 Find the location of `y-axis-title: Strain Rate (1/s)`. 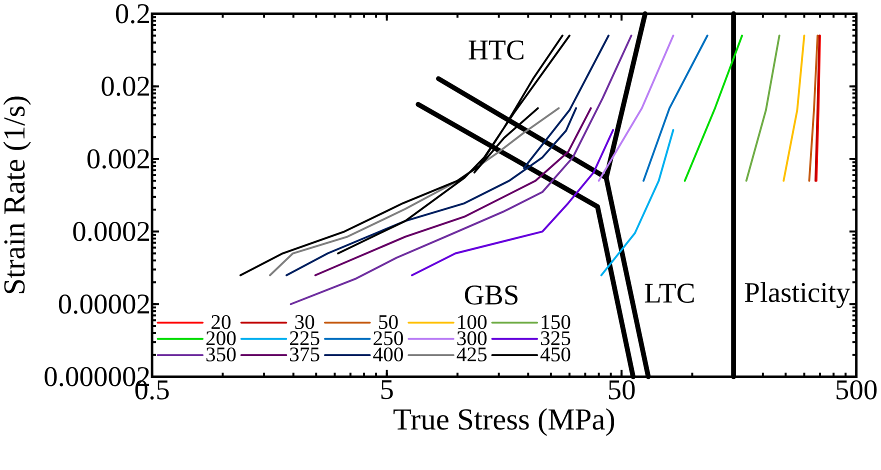

y-axis-title: Strain Rate (1/s) is located at coordinates (17, 195).